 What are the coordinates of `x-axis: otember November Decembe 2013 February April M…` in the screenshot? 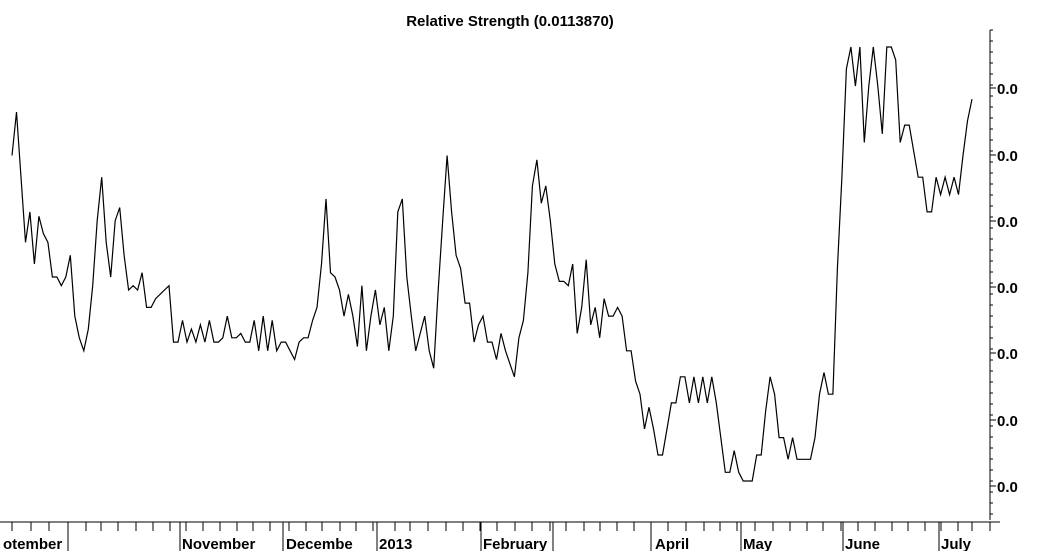 It's located at (500, 537).